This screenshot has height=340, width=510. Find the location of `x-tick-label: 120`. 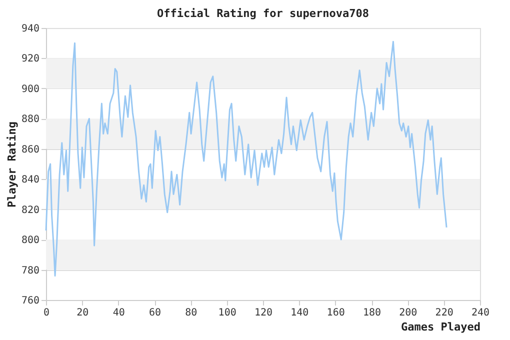

x-tick-label: 120 is located at coordinates (263, 313).